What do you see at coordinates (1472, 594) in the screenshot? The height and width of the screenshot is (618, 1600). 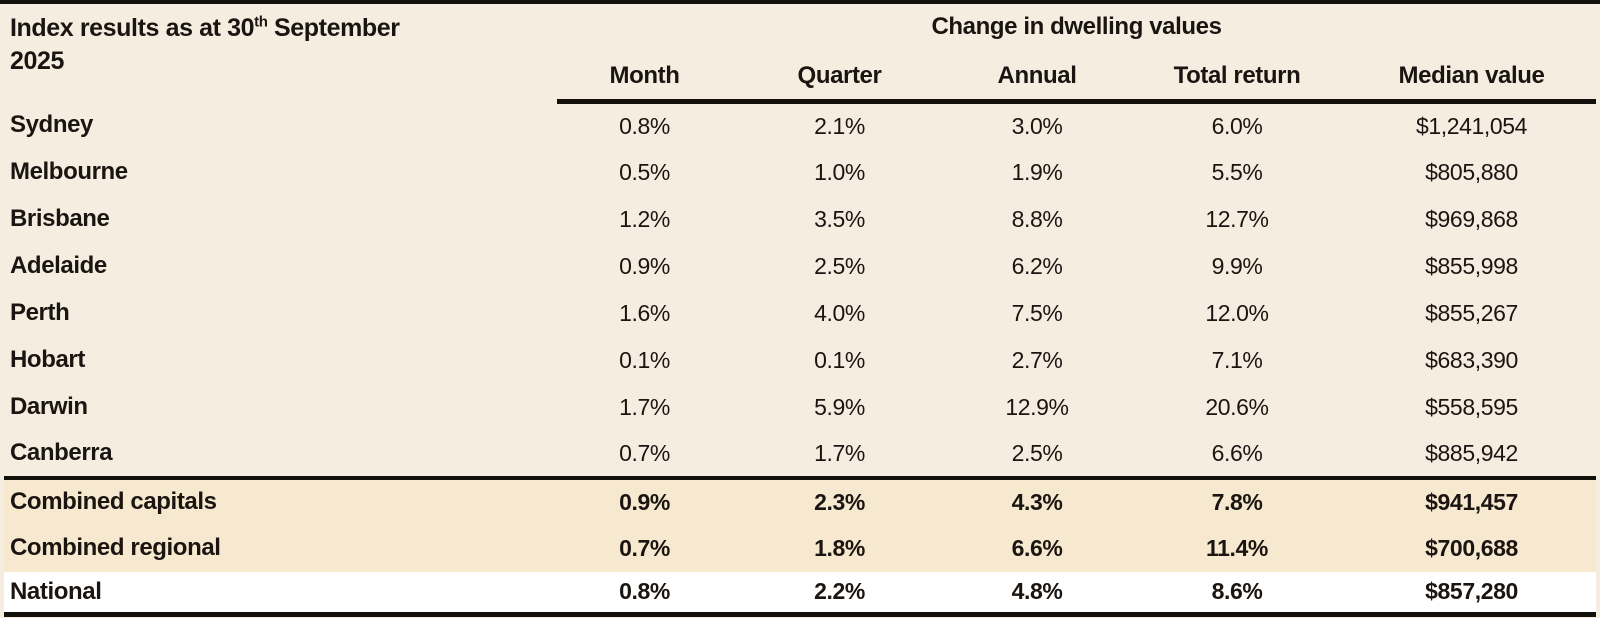 I see `cell-median-value: $857,280` at bounding box center [1472, 594].